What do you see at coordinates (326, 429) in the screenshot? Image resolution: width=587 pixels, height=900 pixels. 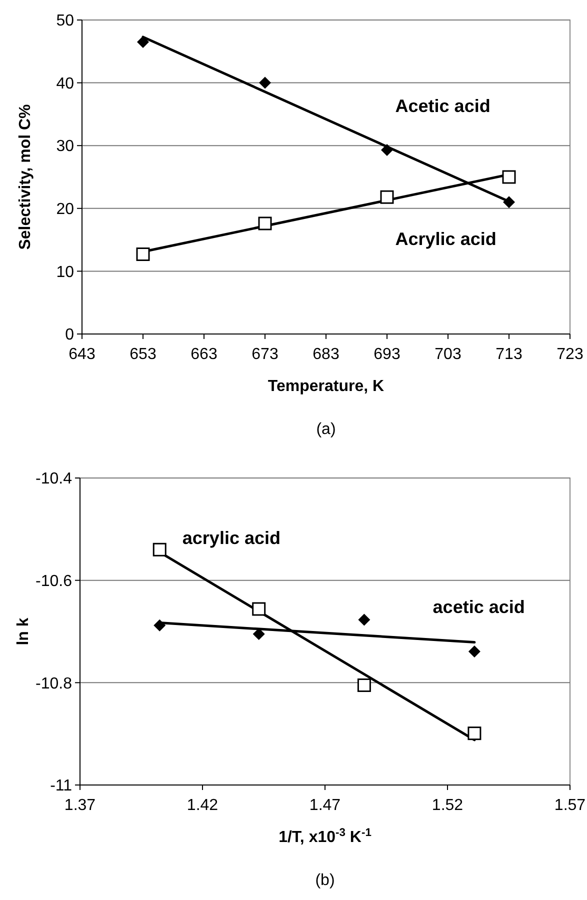 I see `text: (a)` at bounding box center [326, 429].